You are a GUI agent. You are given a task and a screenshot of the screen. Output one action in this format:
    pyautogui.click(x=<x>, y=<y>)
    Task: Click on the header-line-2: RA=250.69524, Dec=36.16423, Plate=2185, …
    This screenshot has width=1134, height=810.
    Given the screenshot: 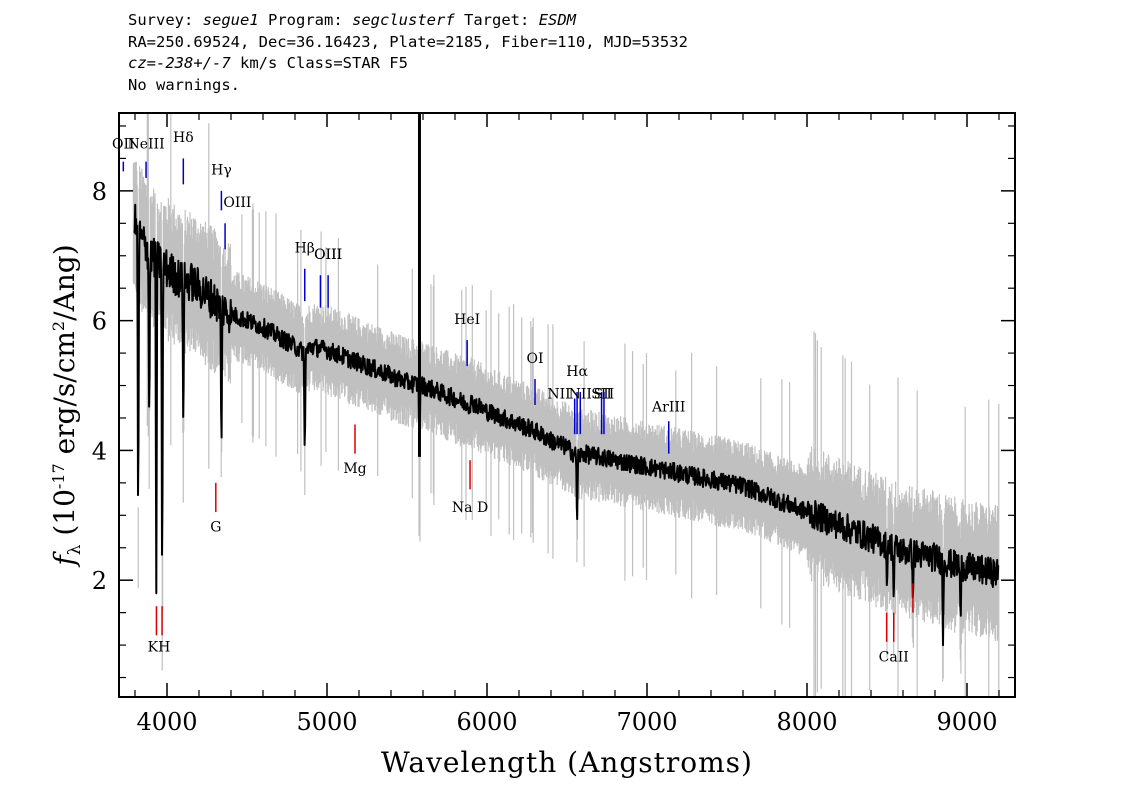 What is the action you would take?
    pyautogui.click(x=408, y=41)
    